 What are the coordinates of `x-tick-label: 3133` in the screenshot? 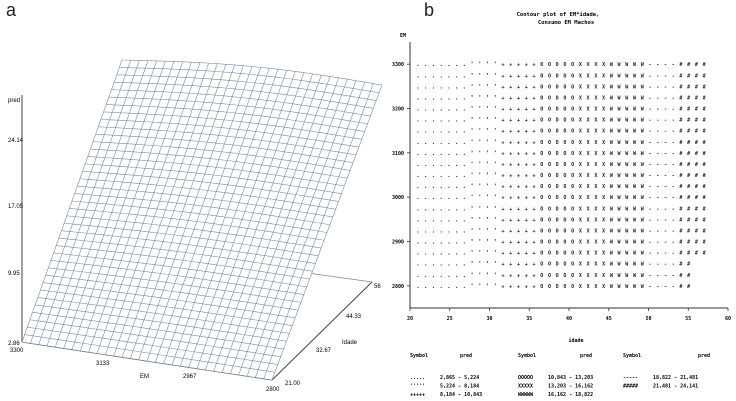 It's located at (103, 364).